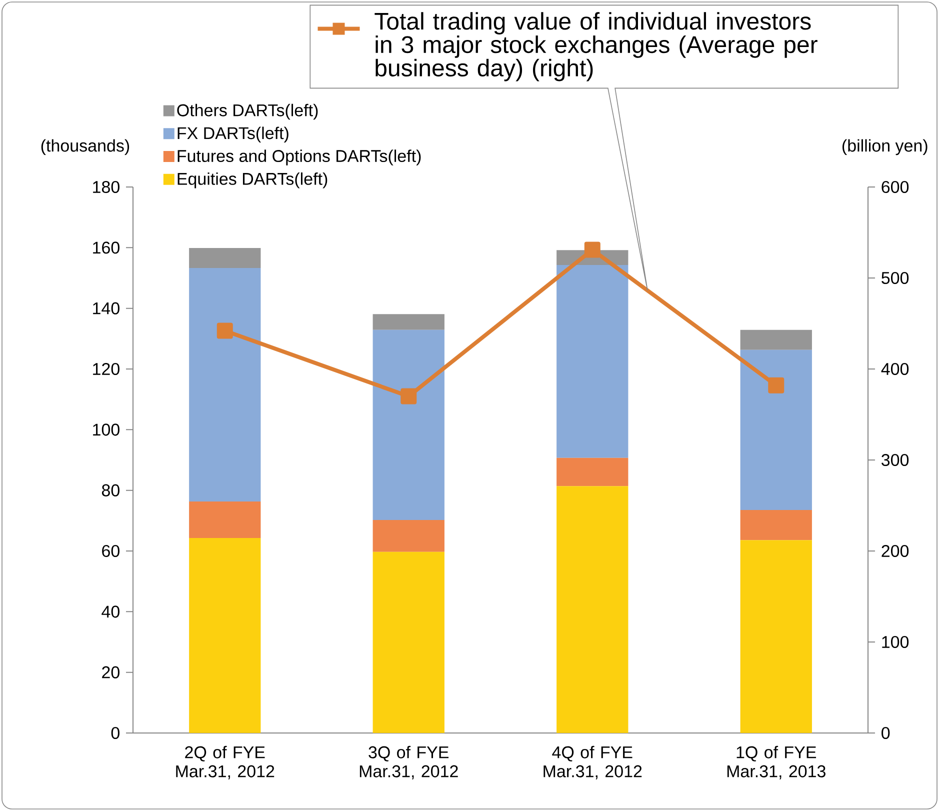  I want to click on y-tick-label: 60, so click(111, 551).